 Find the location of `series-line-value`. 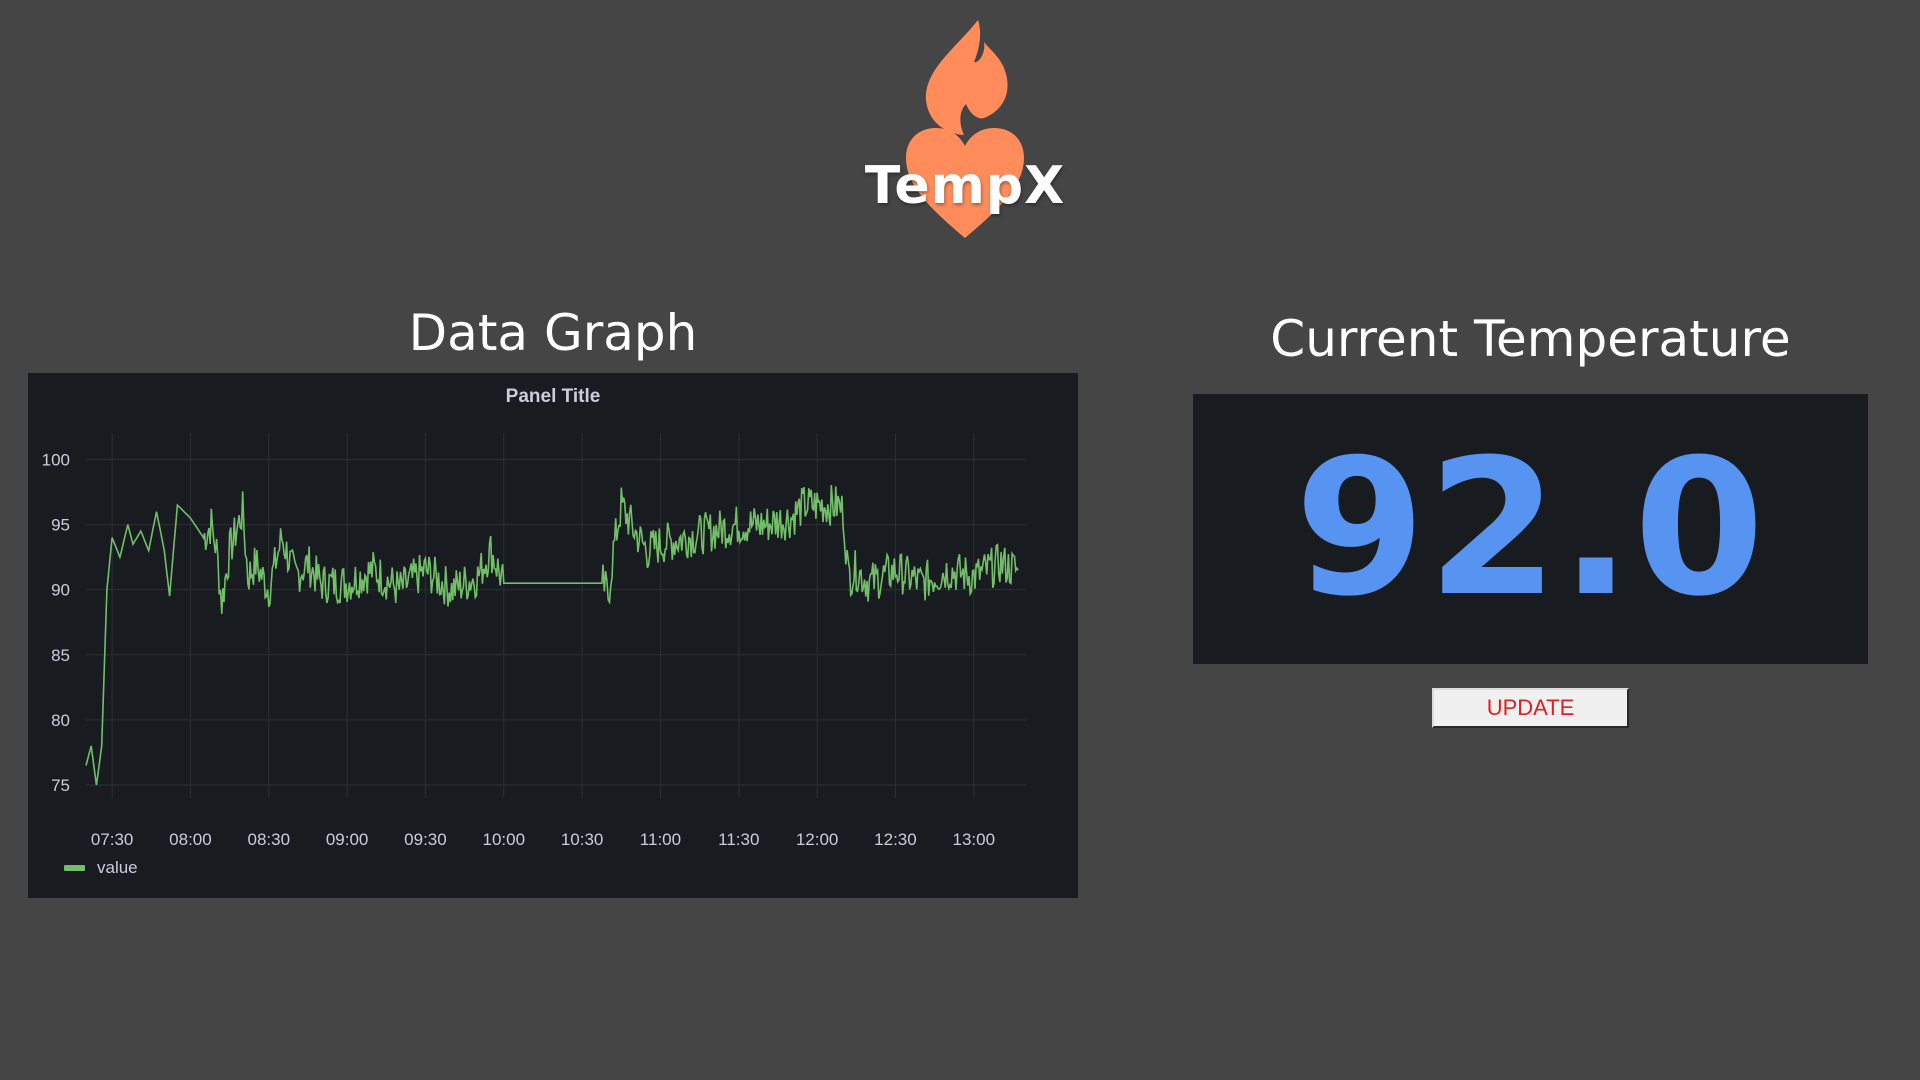

series-line-value is located at coordinates (552, 635).